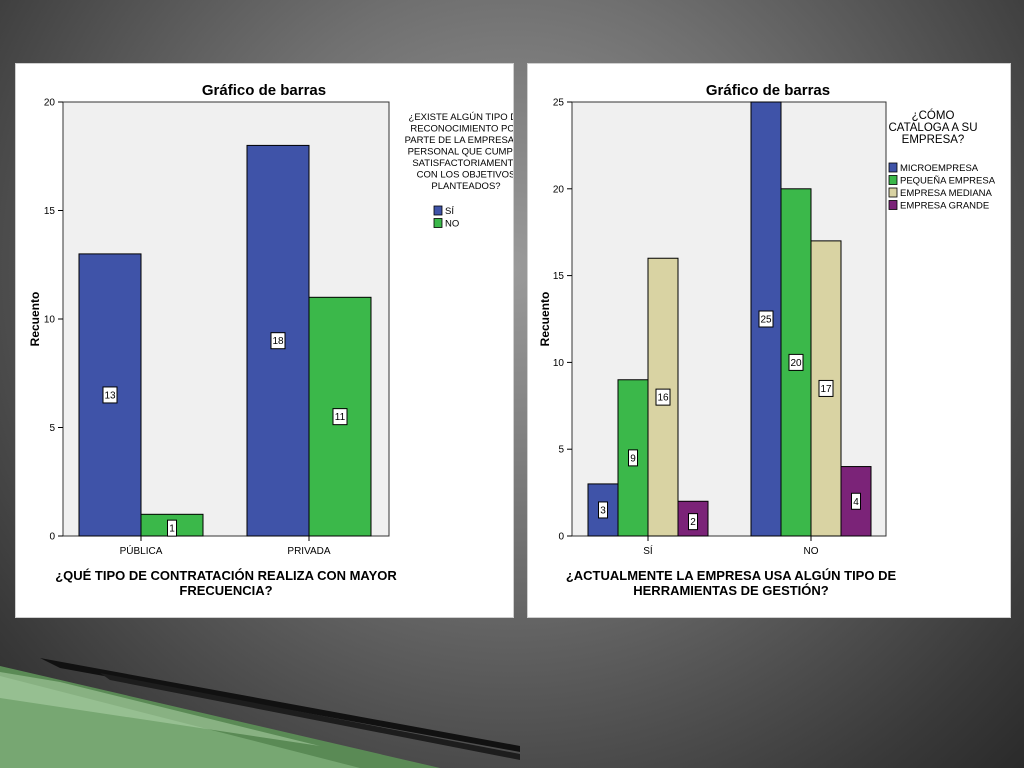  Describe the element at coordinates (465, 175) in the screenshot. I see `legend-title: CON LOS OBJETIVOS` at that location.